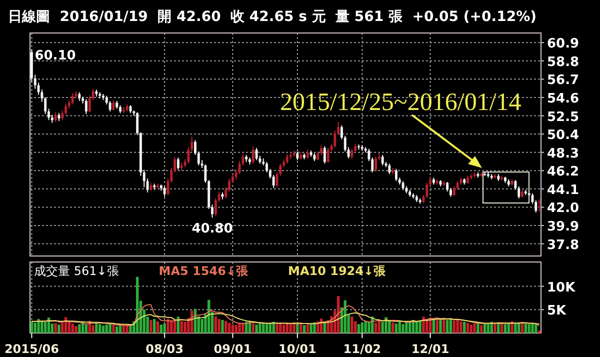 This screenshot has height=357, width=600. I want to click on y-tick-label: 42.0, so click(563, 208).